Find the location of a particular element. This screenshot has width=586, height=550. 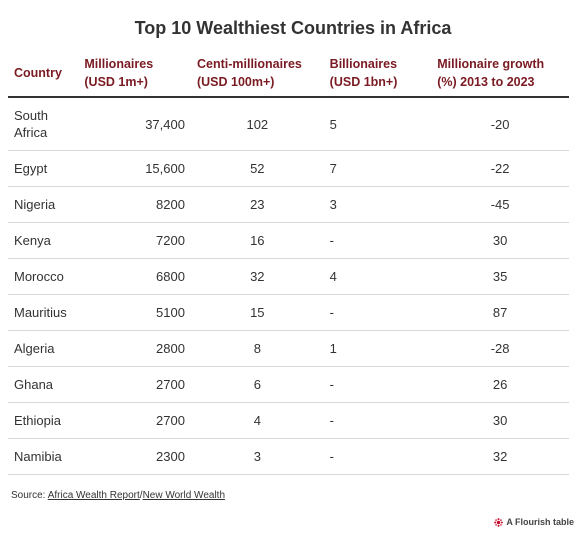

table-row: Mauritius 5100 15 - 87 is located at coordinates (288, 312).